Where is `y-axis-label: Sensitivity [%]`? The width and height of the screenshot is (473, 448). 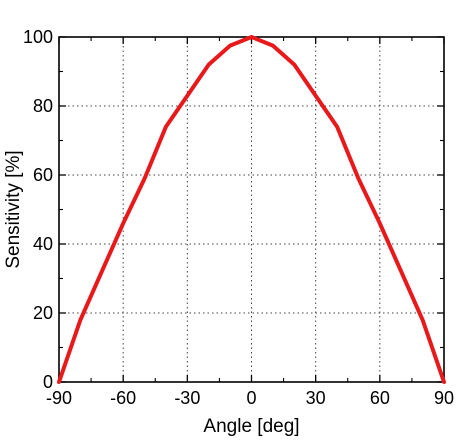
y-axis-label: Sensitivity [%] is located at coordinates (13, 209).